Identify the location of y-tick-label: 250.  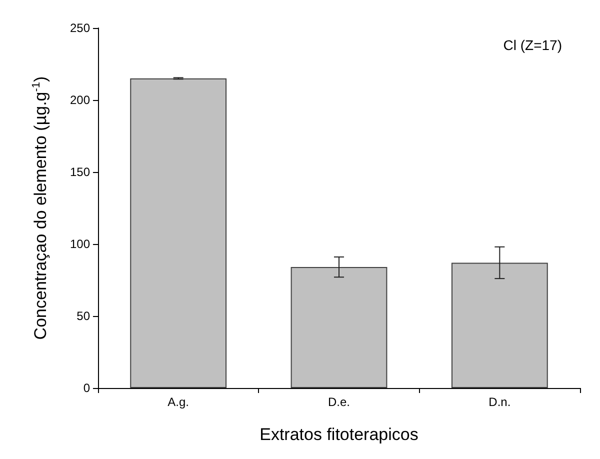
(80, 28).